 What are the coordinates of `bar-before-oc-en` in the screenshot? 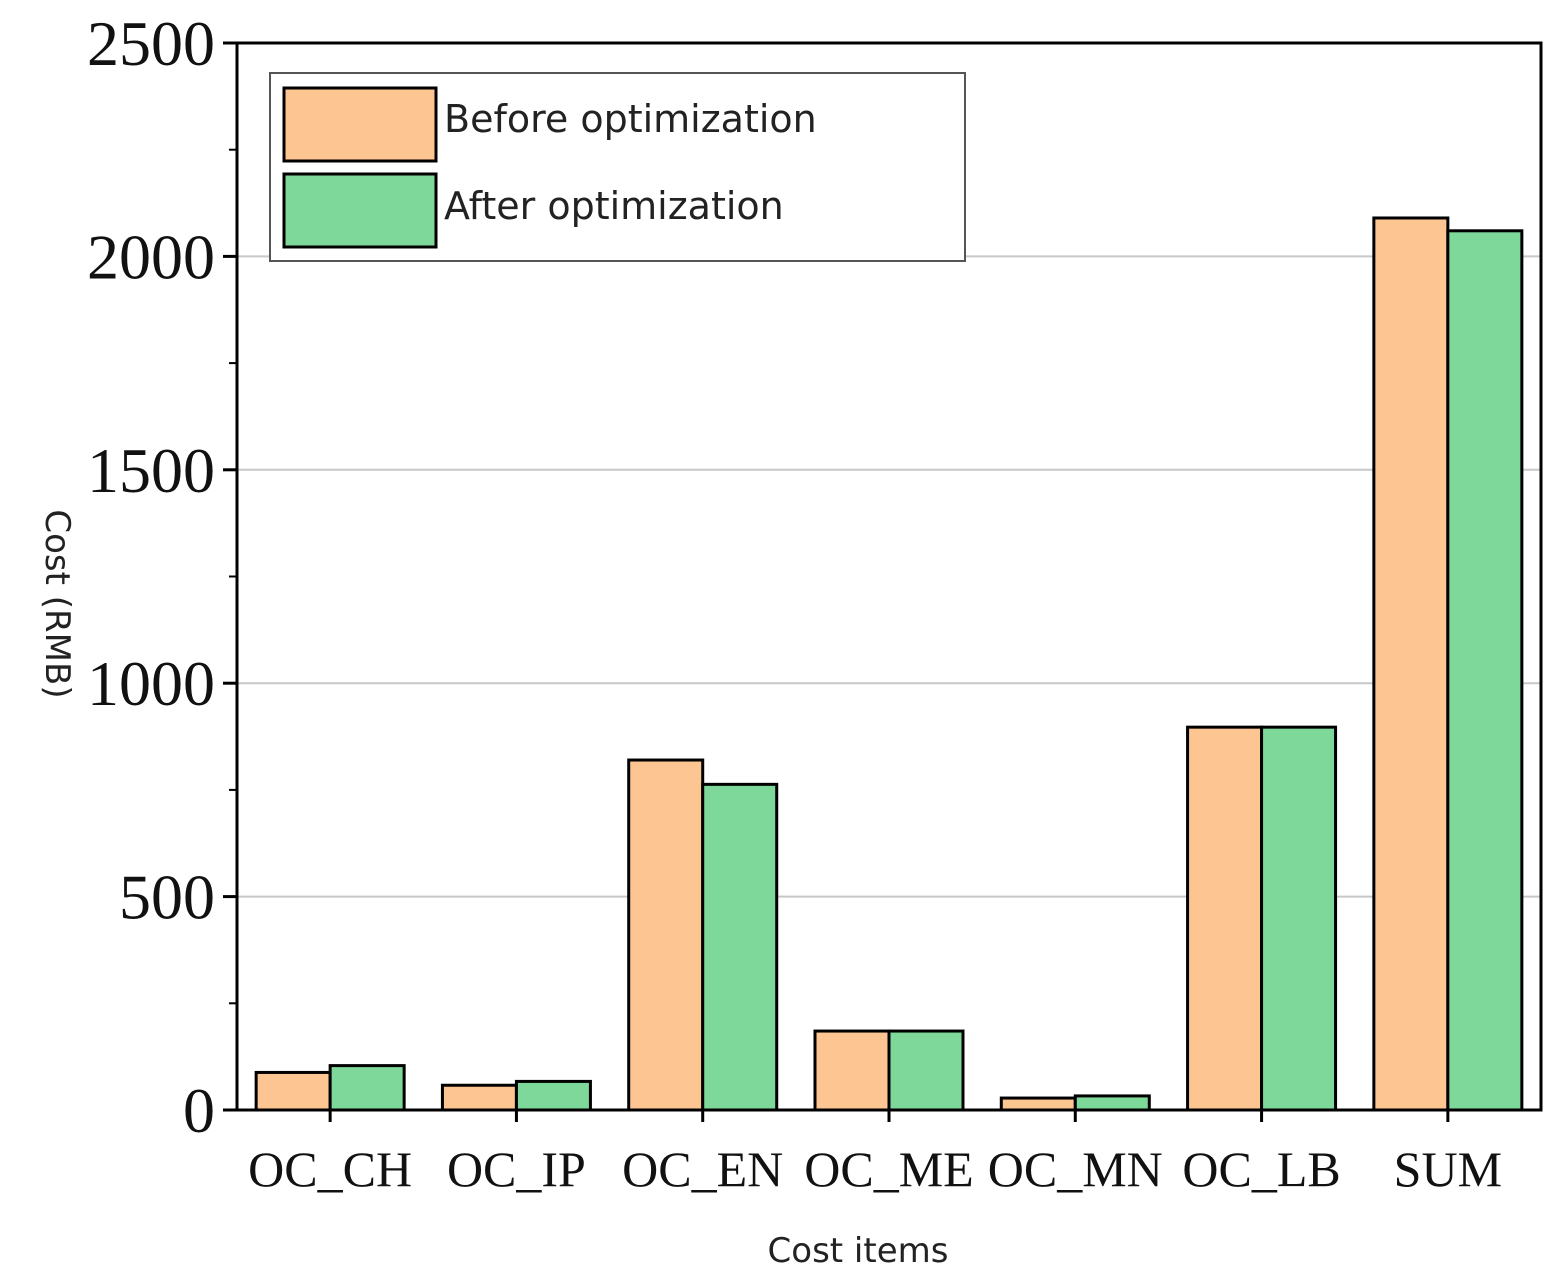 It's located at (666, 935).